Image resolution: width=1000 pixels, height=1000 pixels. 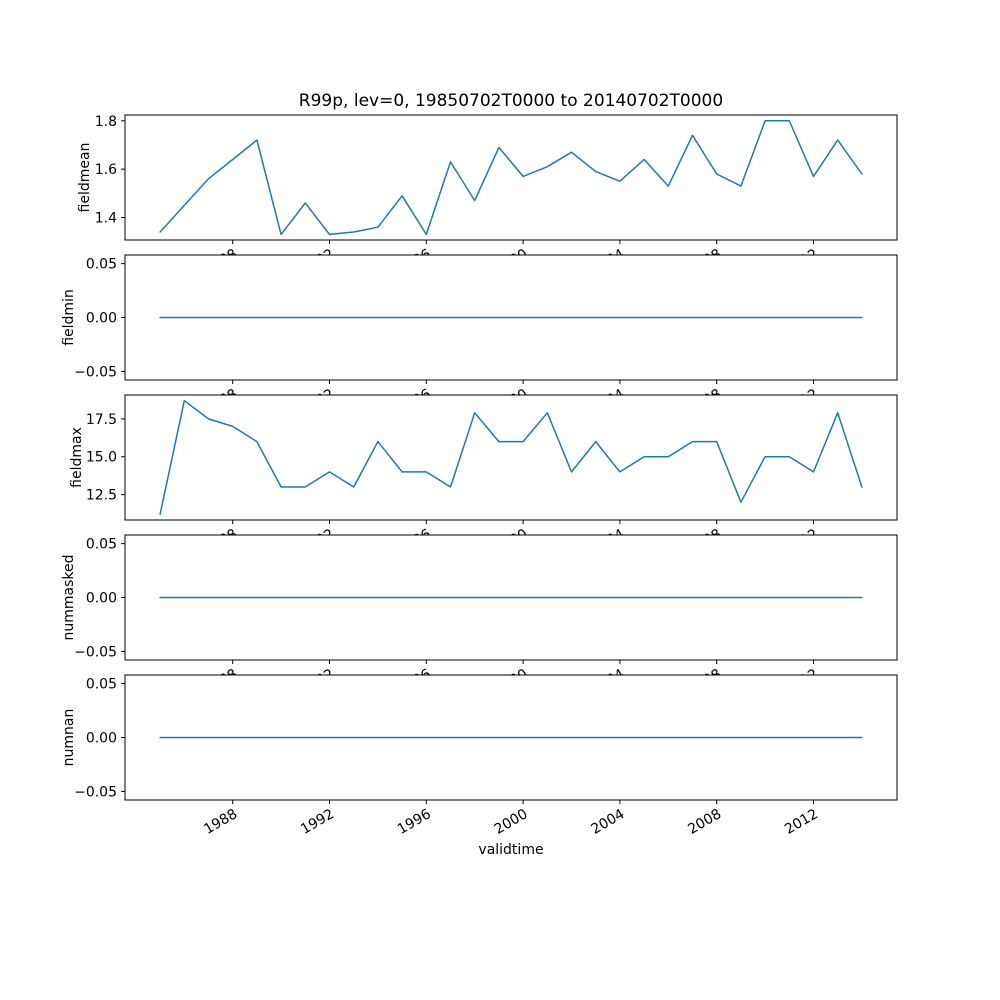 I want to click on x-axis-label: validtime, so click(x=511, y=850).